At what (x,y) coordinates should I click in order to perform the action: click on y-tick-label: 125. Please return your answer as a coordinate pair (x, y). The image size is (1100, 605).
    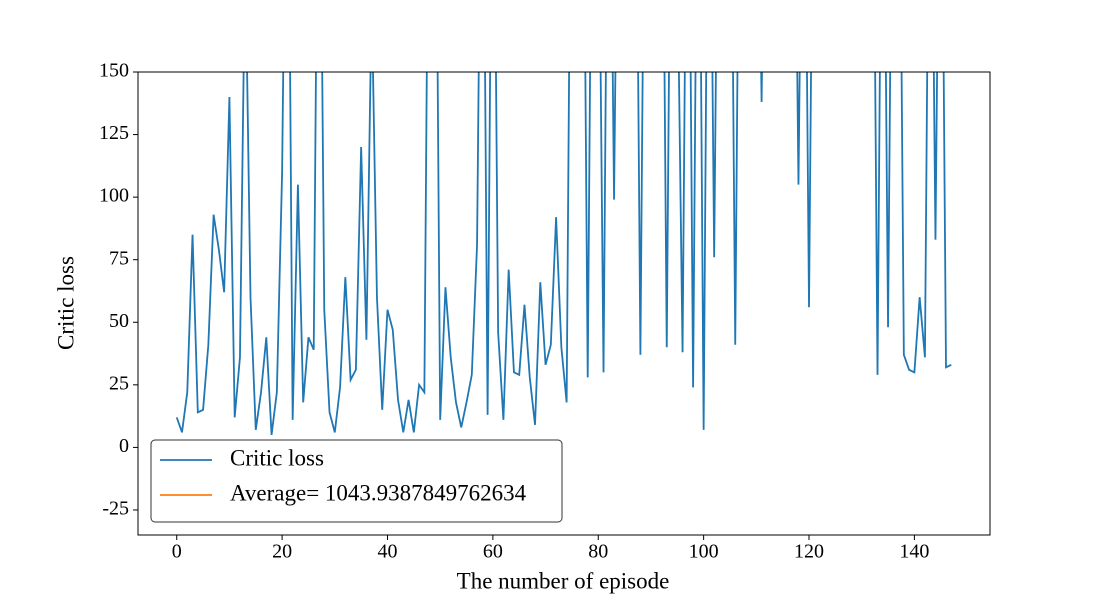
    Looking at the image, I should click on (114, 133).